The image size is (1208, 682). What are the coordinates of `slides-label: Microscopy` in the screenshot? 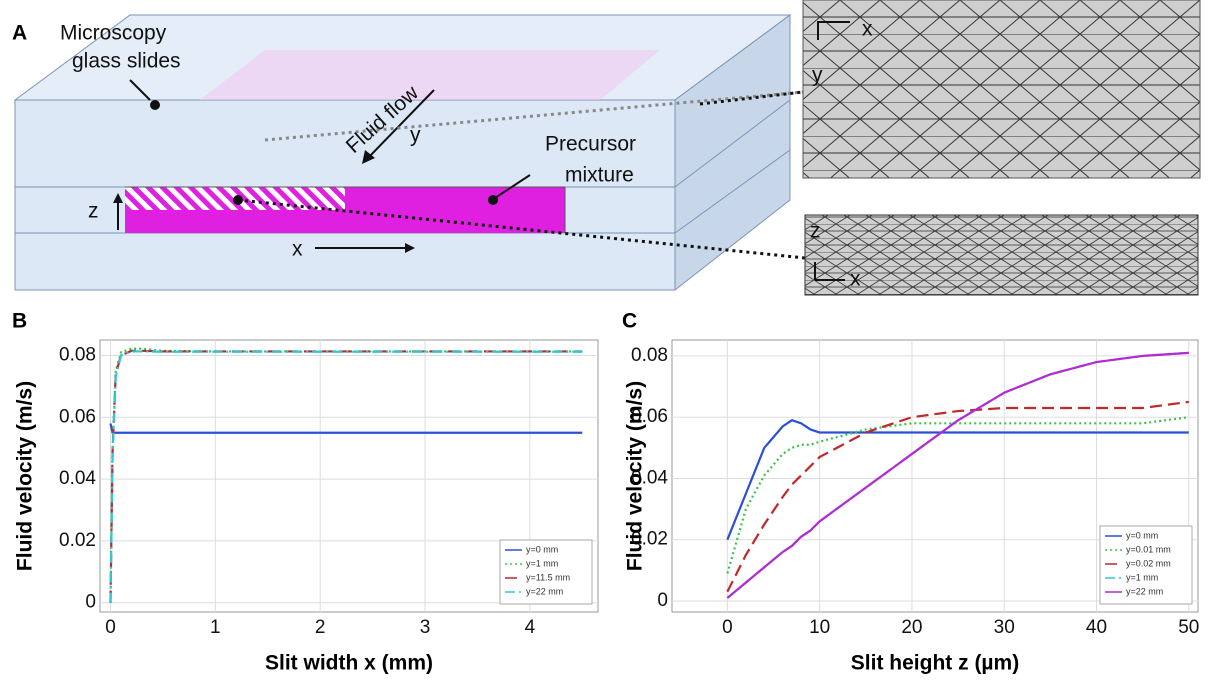 It's located at (113, 33).